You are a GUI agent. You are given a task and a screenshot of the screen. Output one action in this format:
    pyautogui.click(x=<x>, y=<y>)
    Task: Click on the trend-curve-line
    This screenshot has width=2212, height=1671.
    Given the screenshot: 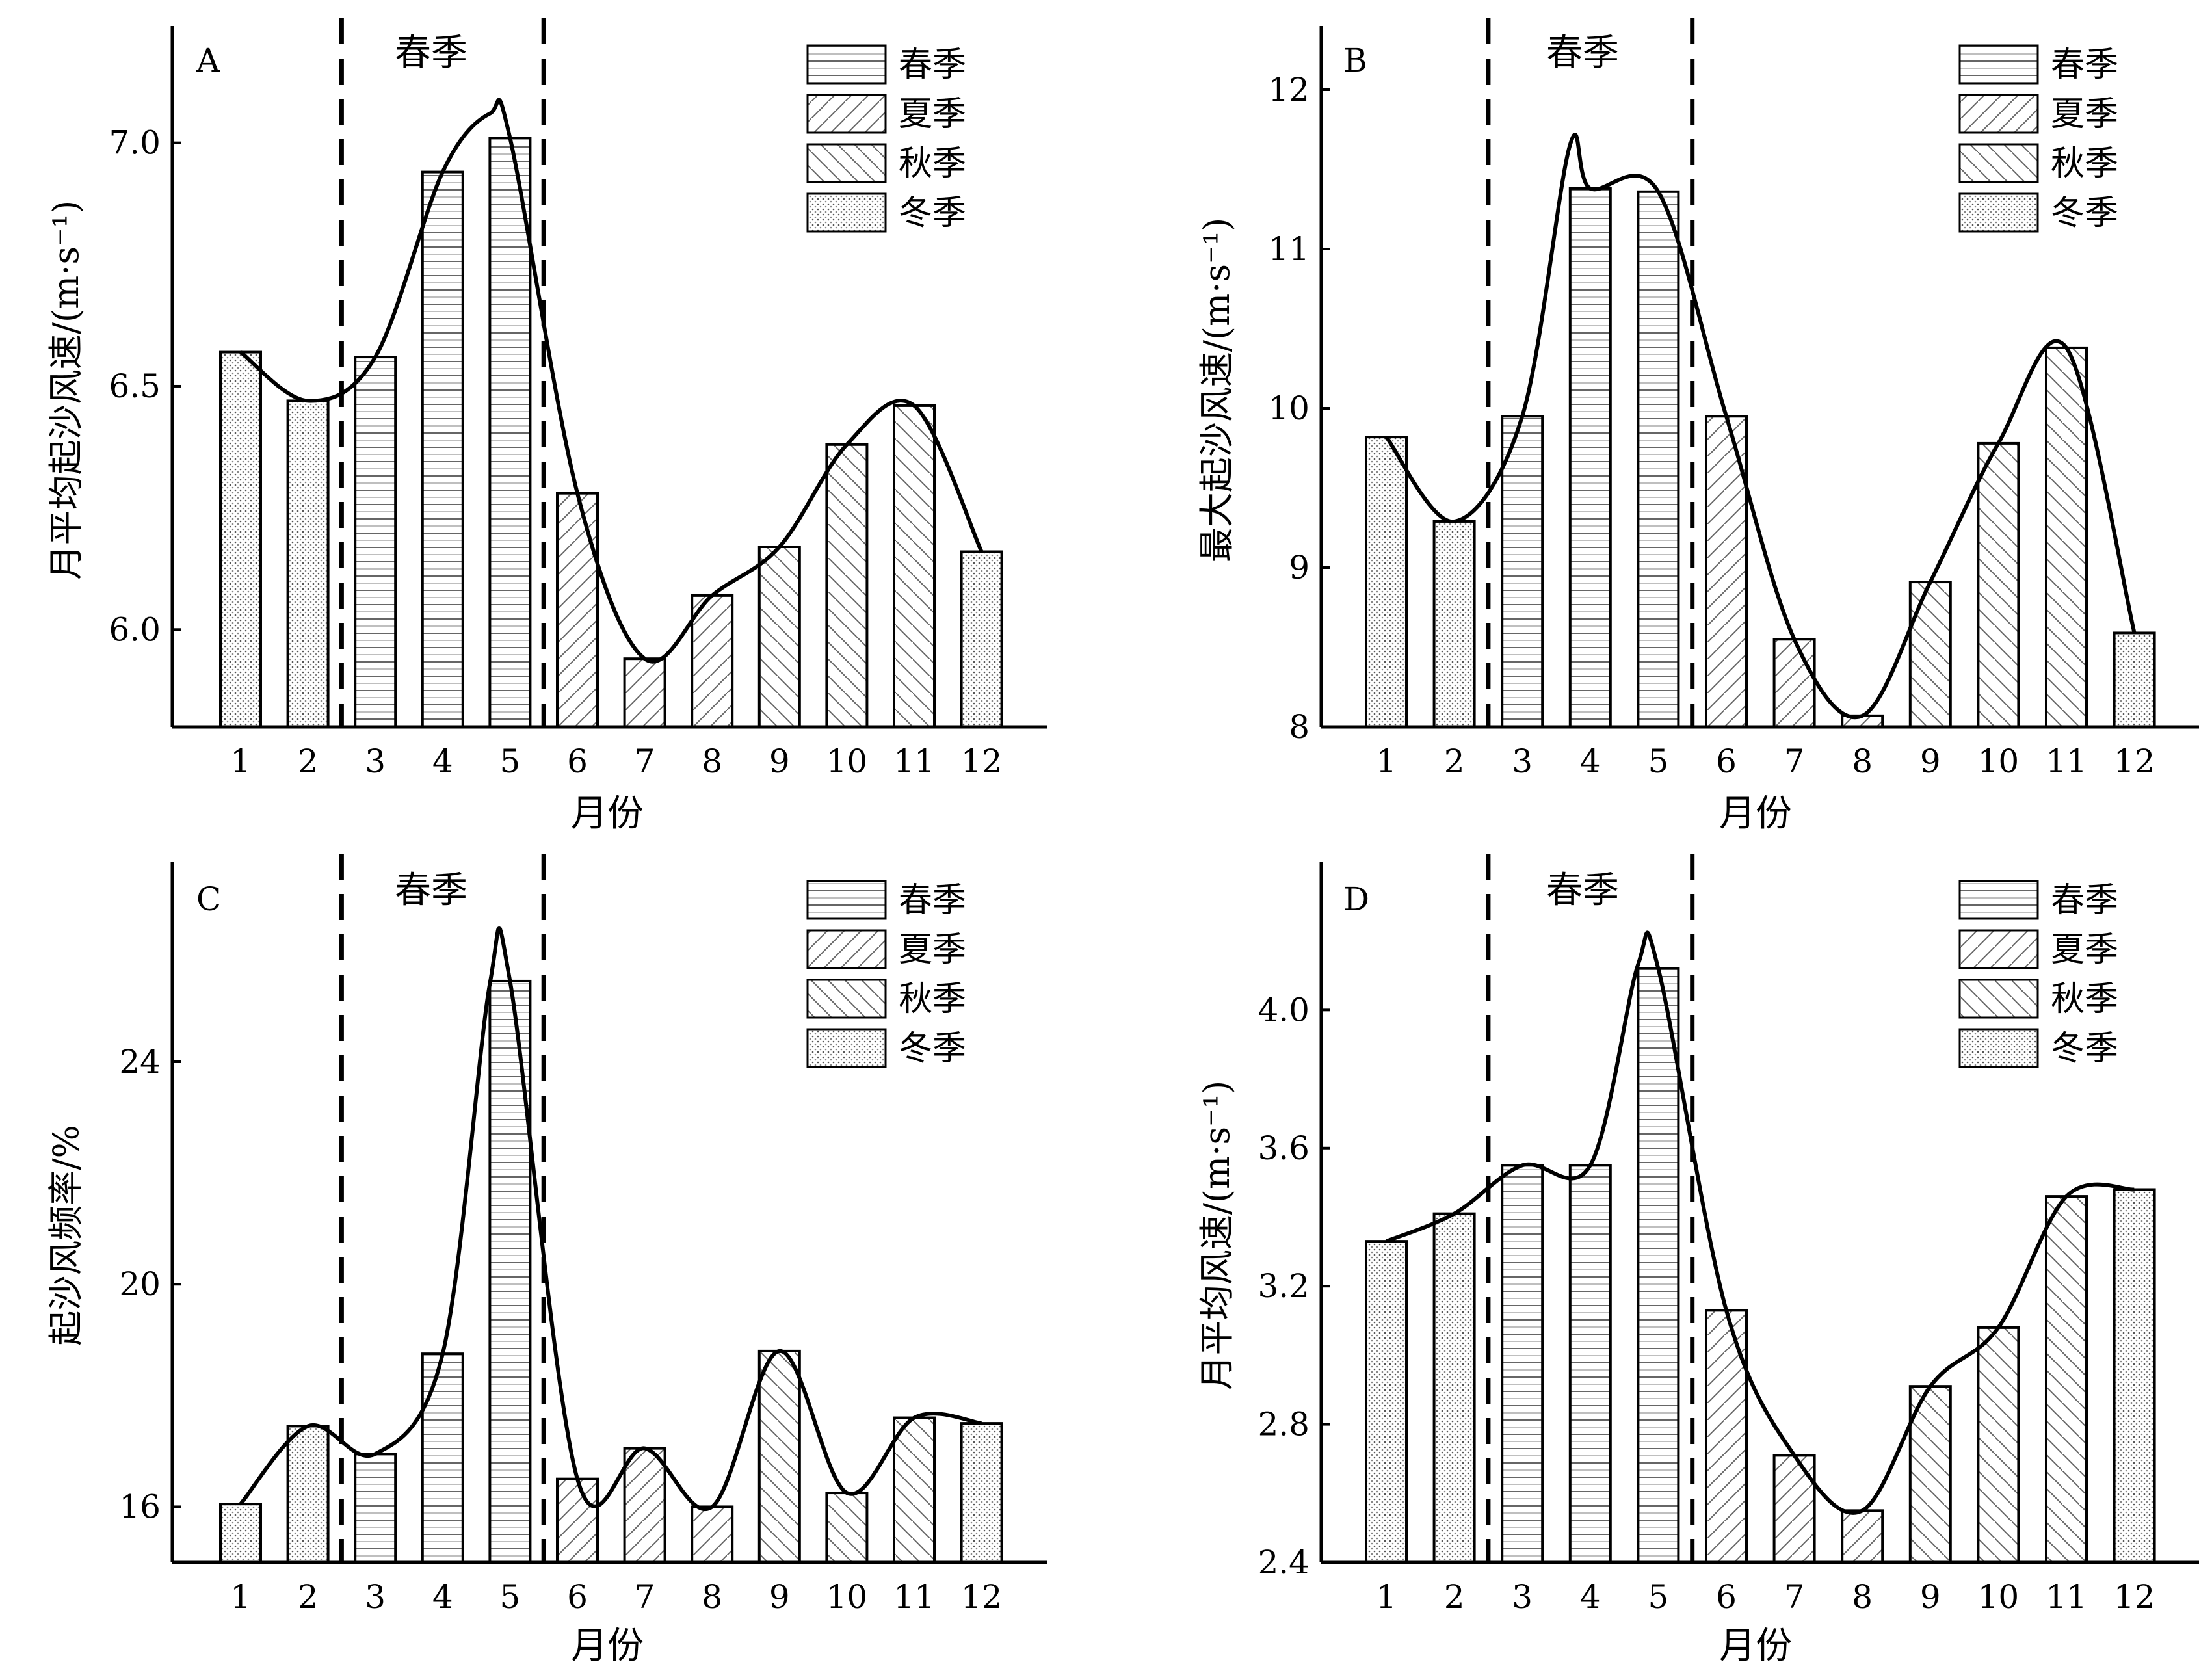 What is the action you would take?
    pyautogui.click(x=611, y=381)
    